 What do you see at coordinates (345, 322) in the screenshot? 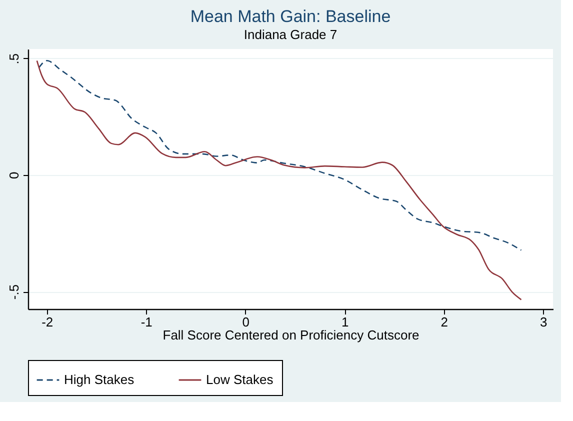
I see `x-tick-label: 1` at bounding box center [345, 322].